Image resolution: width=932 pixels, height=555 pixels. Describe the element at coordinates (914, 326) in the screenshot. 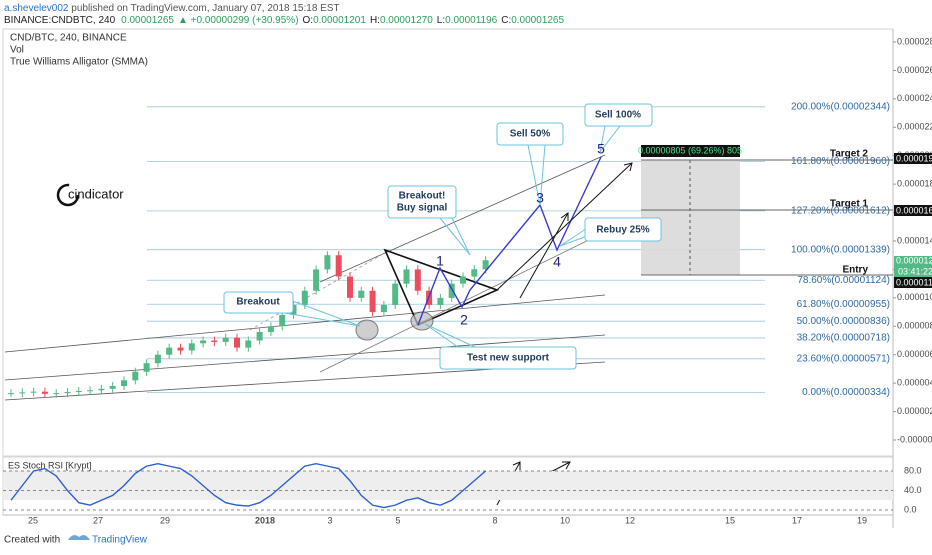

I see `price-tick-label: 0.00000800` at that location.